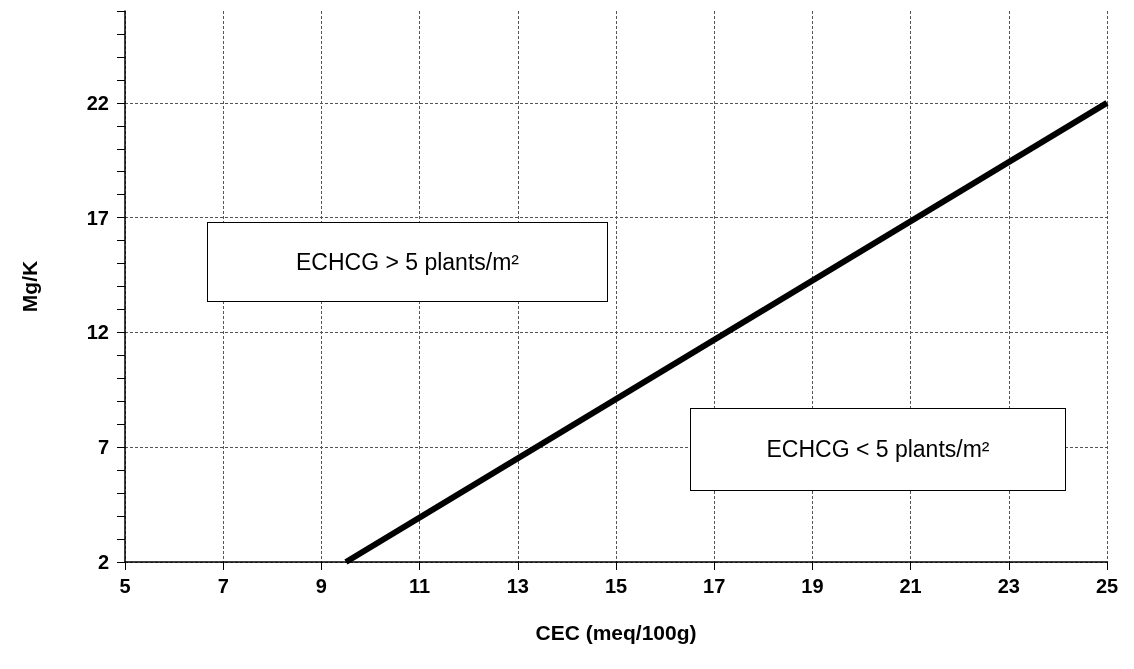 The width and height of the screenshot is (1134, 669). Describe the element at coordinates (517, 586) in the screenshot. I see `x-tick-label: 13` at that location.